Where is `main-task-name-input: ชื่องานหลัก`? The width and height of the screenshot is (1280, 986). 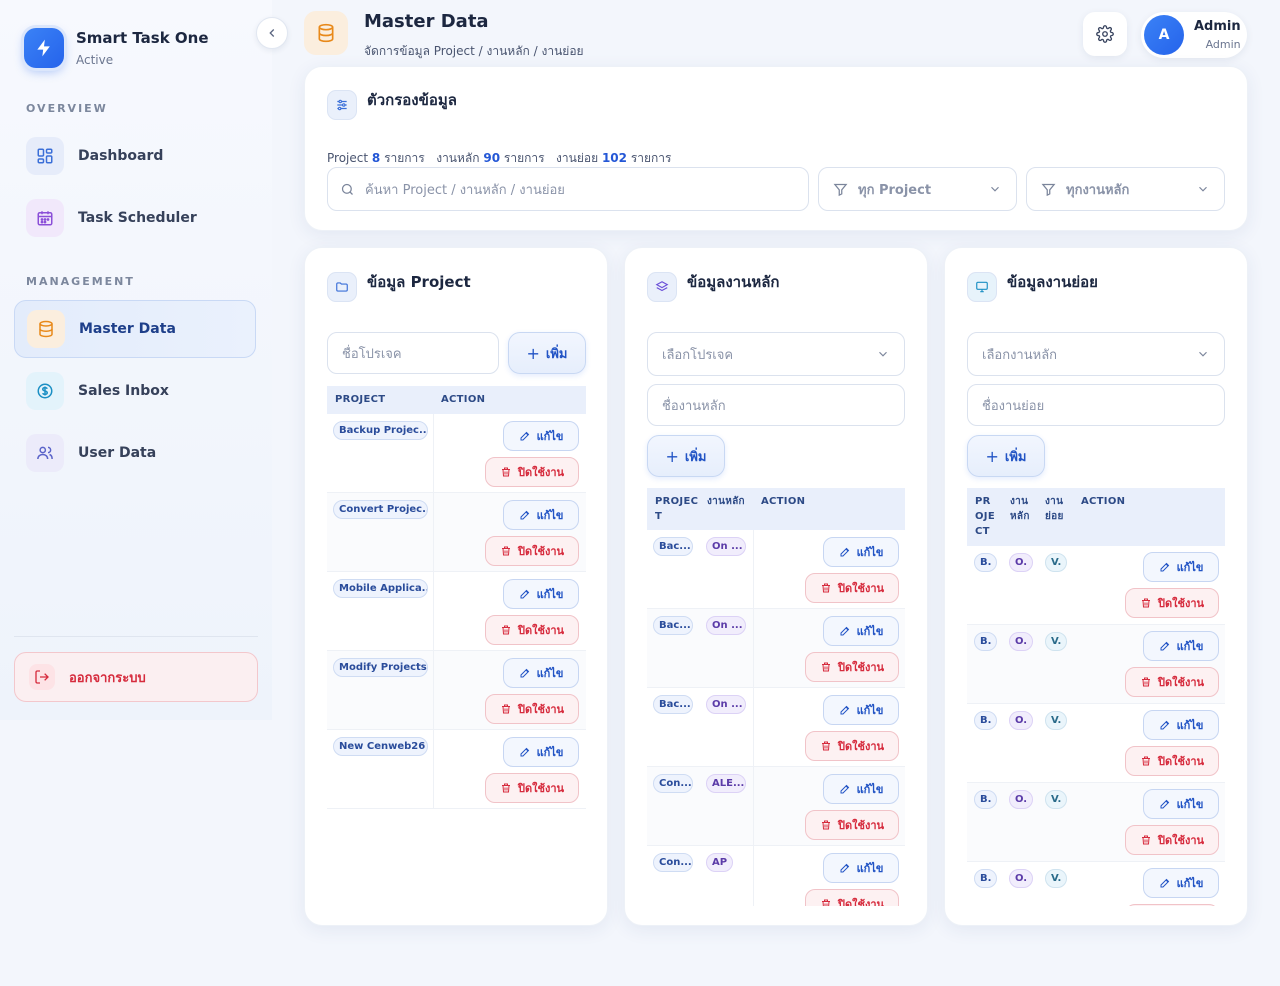
main-task-name-input: ชื่องานหลัก is located at coordinates (776, 405).